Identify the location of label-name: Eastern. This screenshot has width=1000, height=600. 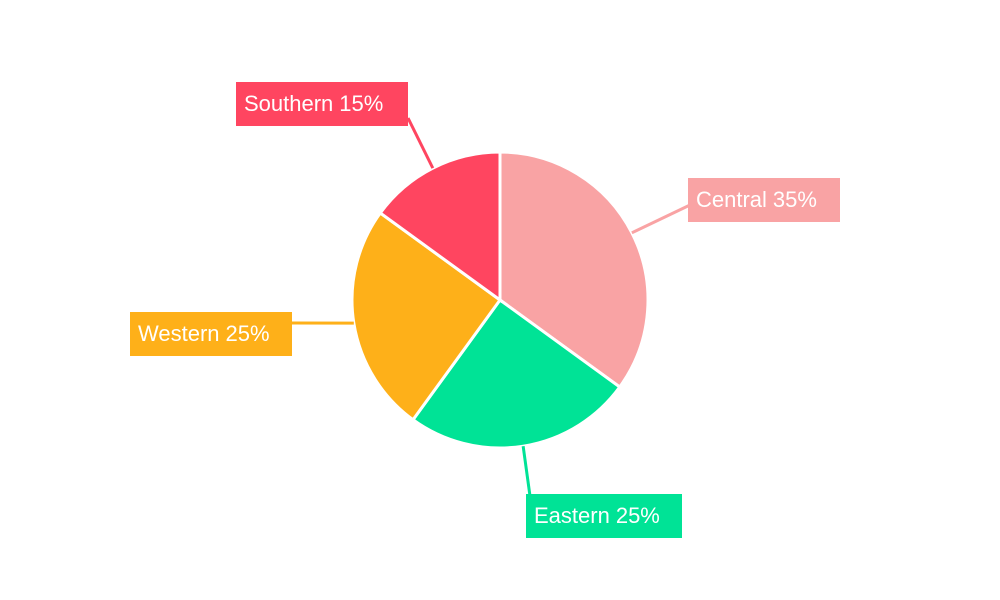
(572, 515).